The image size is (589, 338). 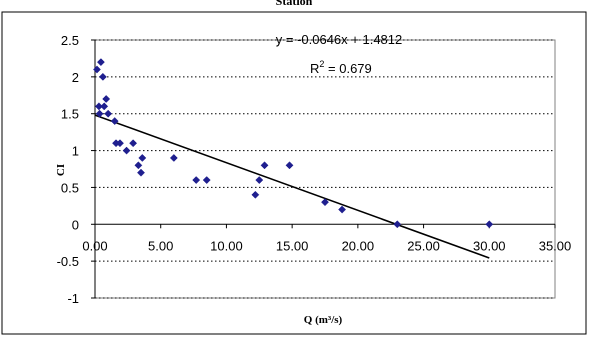 What do you see at coordinates (70, 187) in the screenshot?
I see `y-tick-label: 0.5` at bounding box center [70, 187].